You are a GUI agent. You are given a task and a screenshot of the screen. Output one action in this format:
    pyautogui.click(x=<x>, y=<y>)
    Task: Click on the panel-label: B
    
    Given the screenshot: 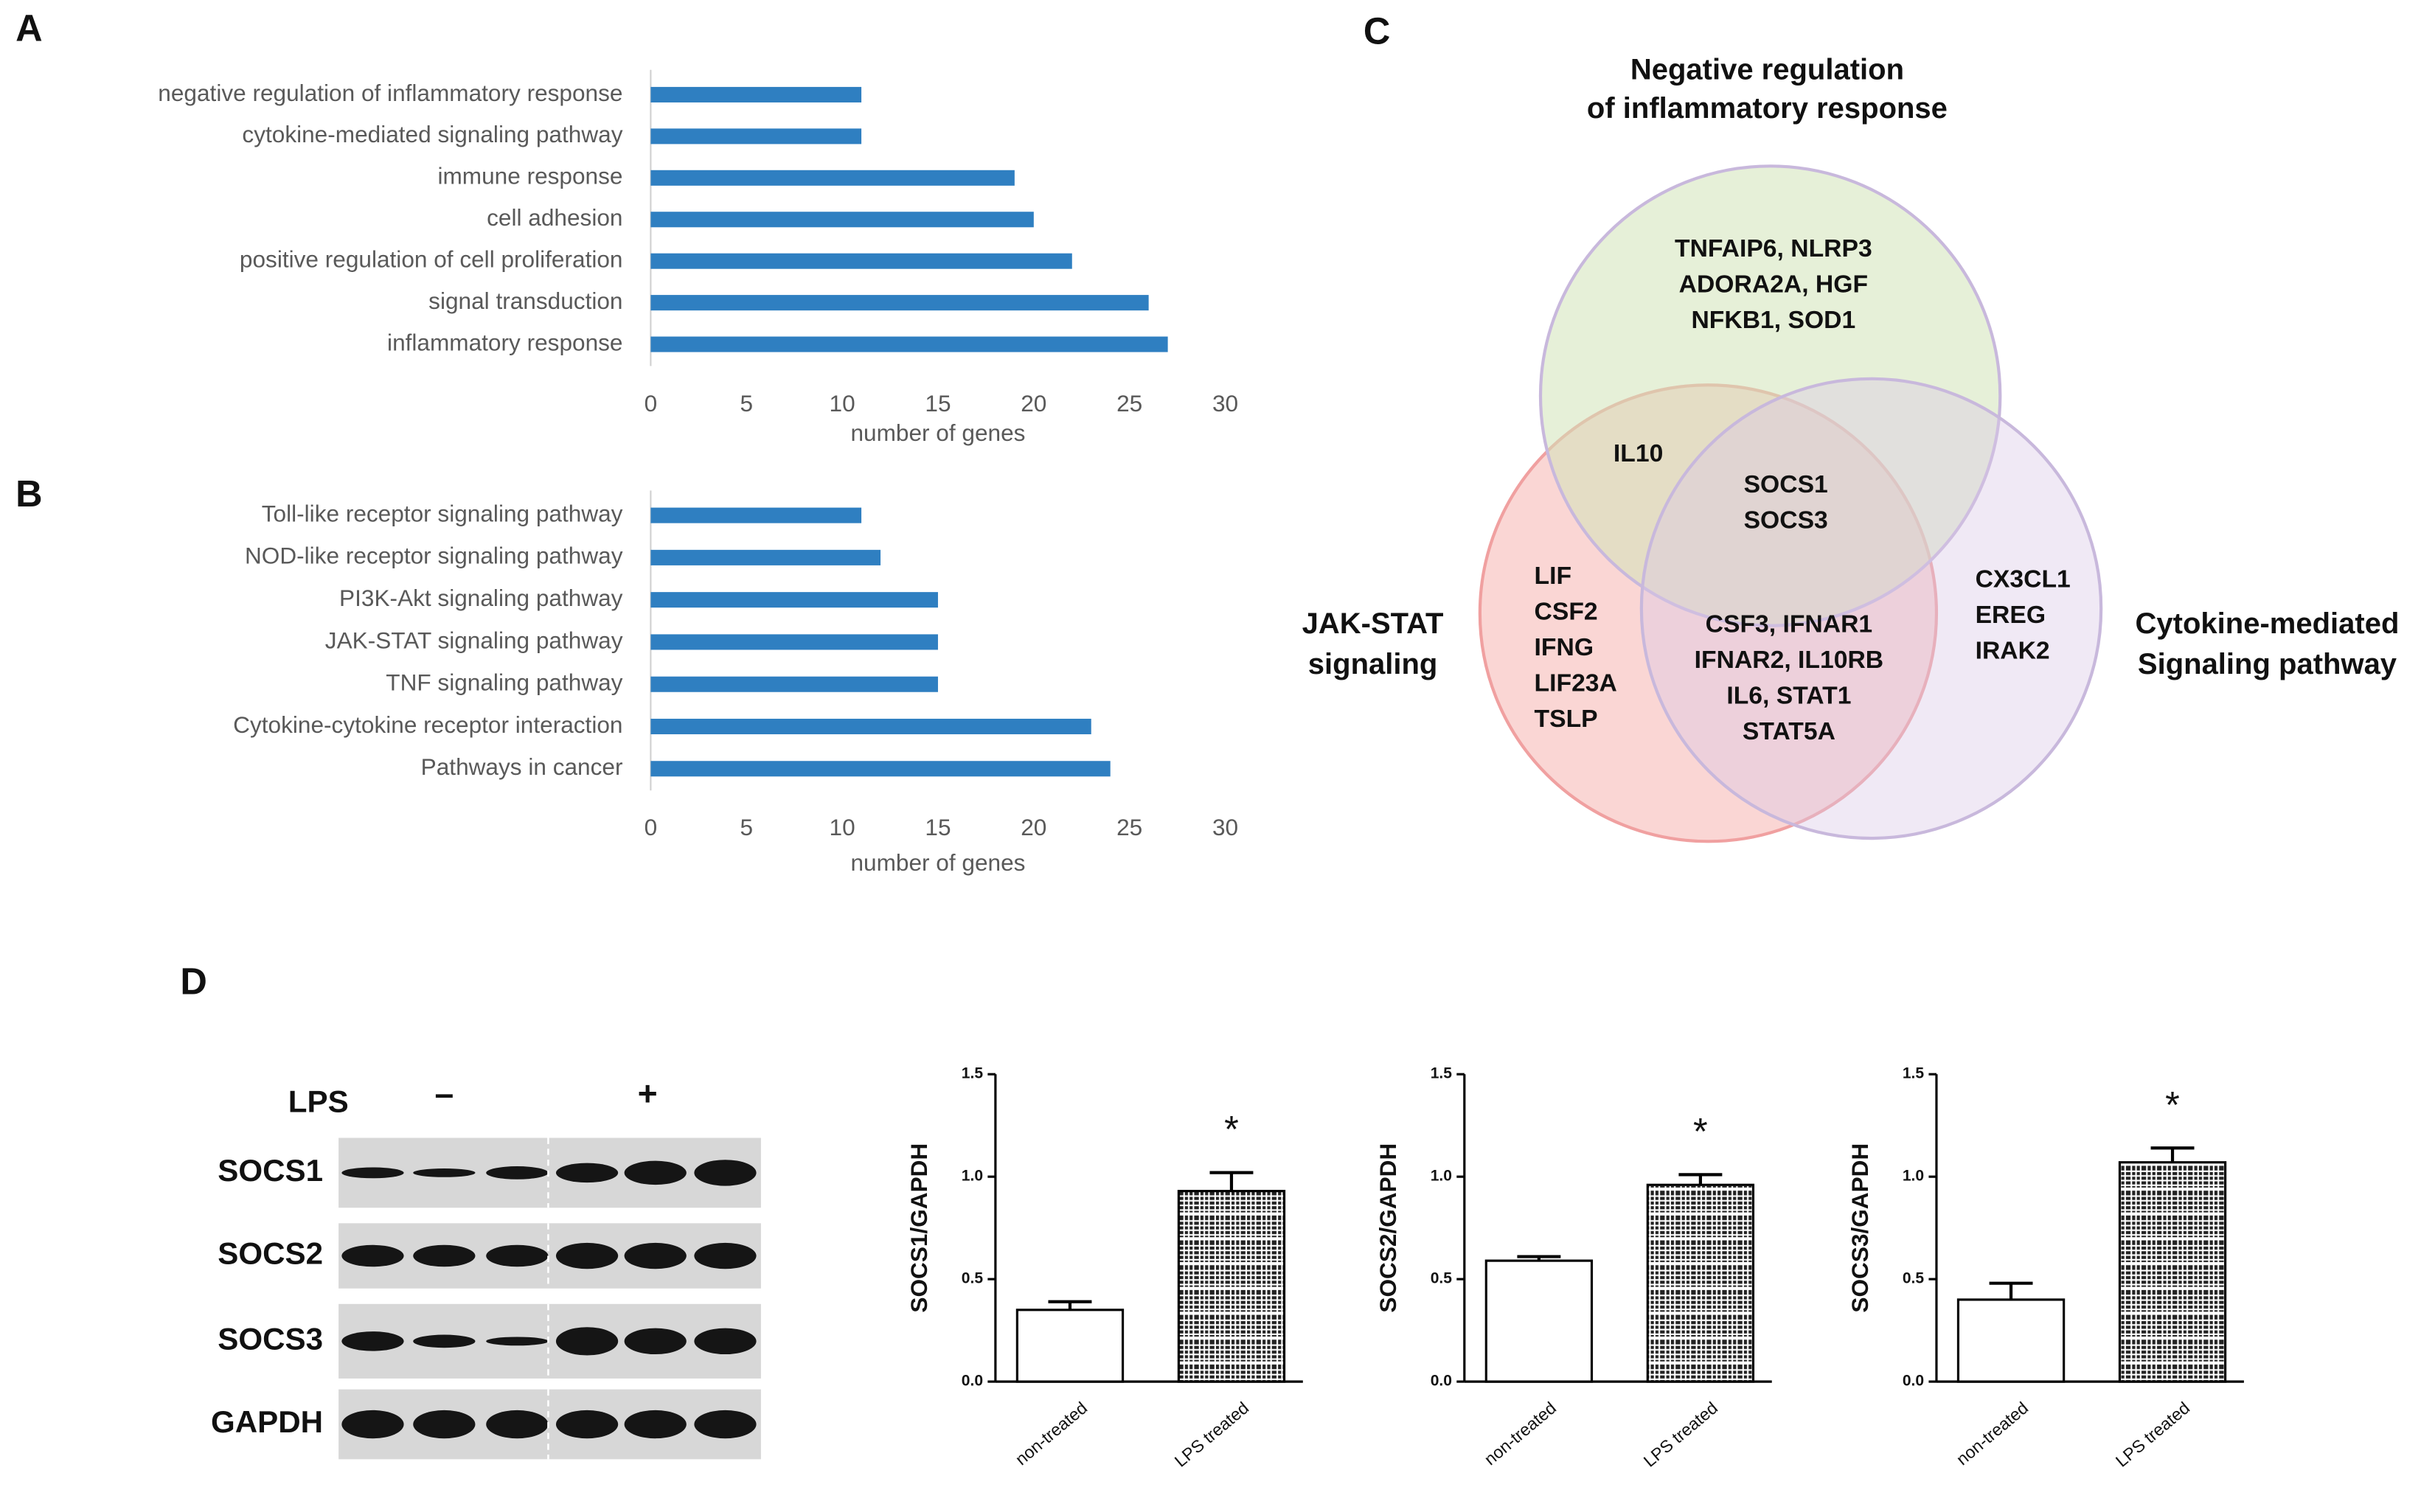 What is the action you would take?
    pyautogui.click(x=29, y=494)
    